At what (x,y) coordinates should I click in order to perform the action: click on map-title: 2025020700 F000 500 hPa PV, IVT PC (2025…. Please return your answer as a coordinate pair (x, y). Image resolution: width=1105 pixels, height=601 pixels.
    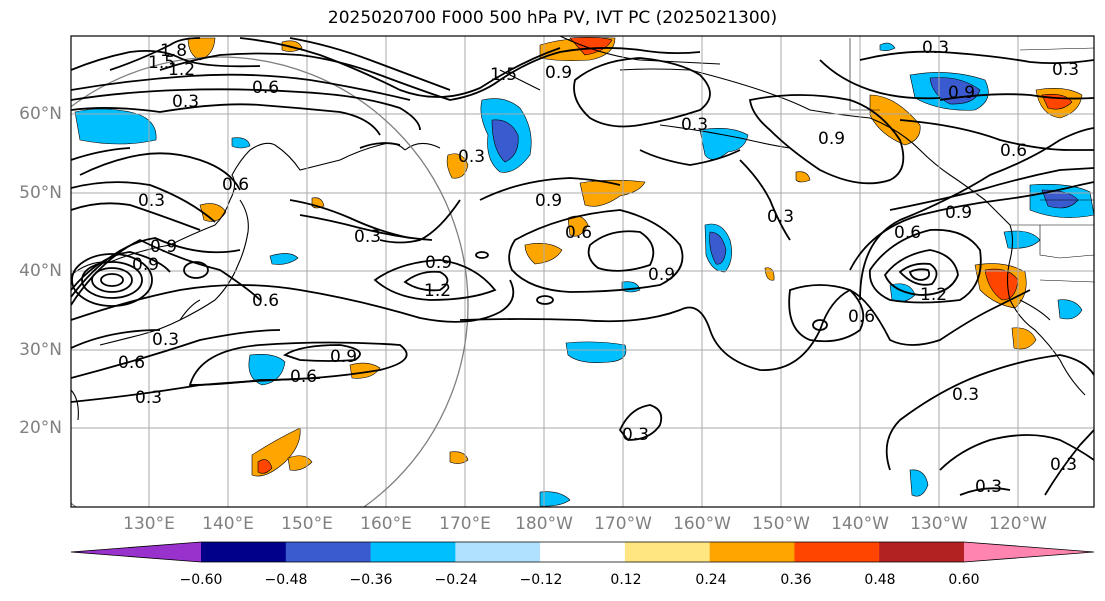
    Looking at the image, I should click on (552, 18).